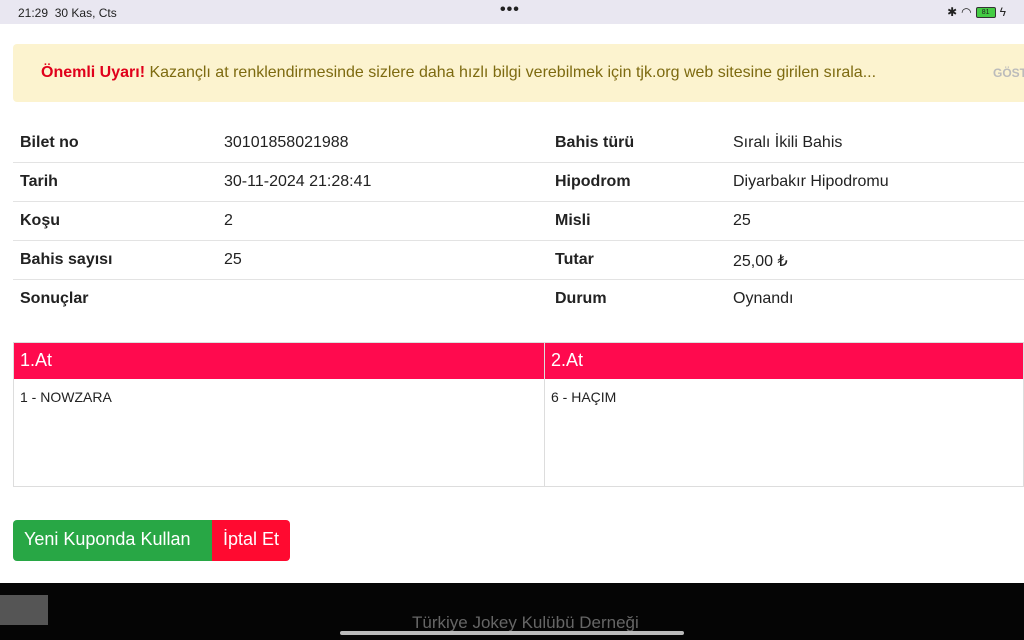 This screenshot has width=1024, height=640. Describe the element at coordinates (279, 361) in the screenshot. I see `horse-column-header: 1.At` at that location.